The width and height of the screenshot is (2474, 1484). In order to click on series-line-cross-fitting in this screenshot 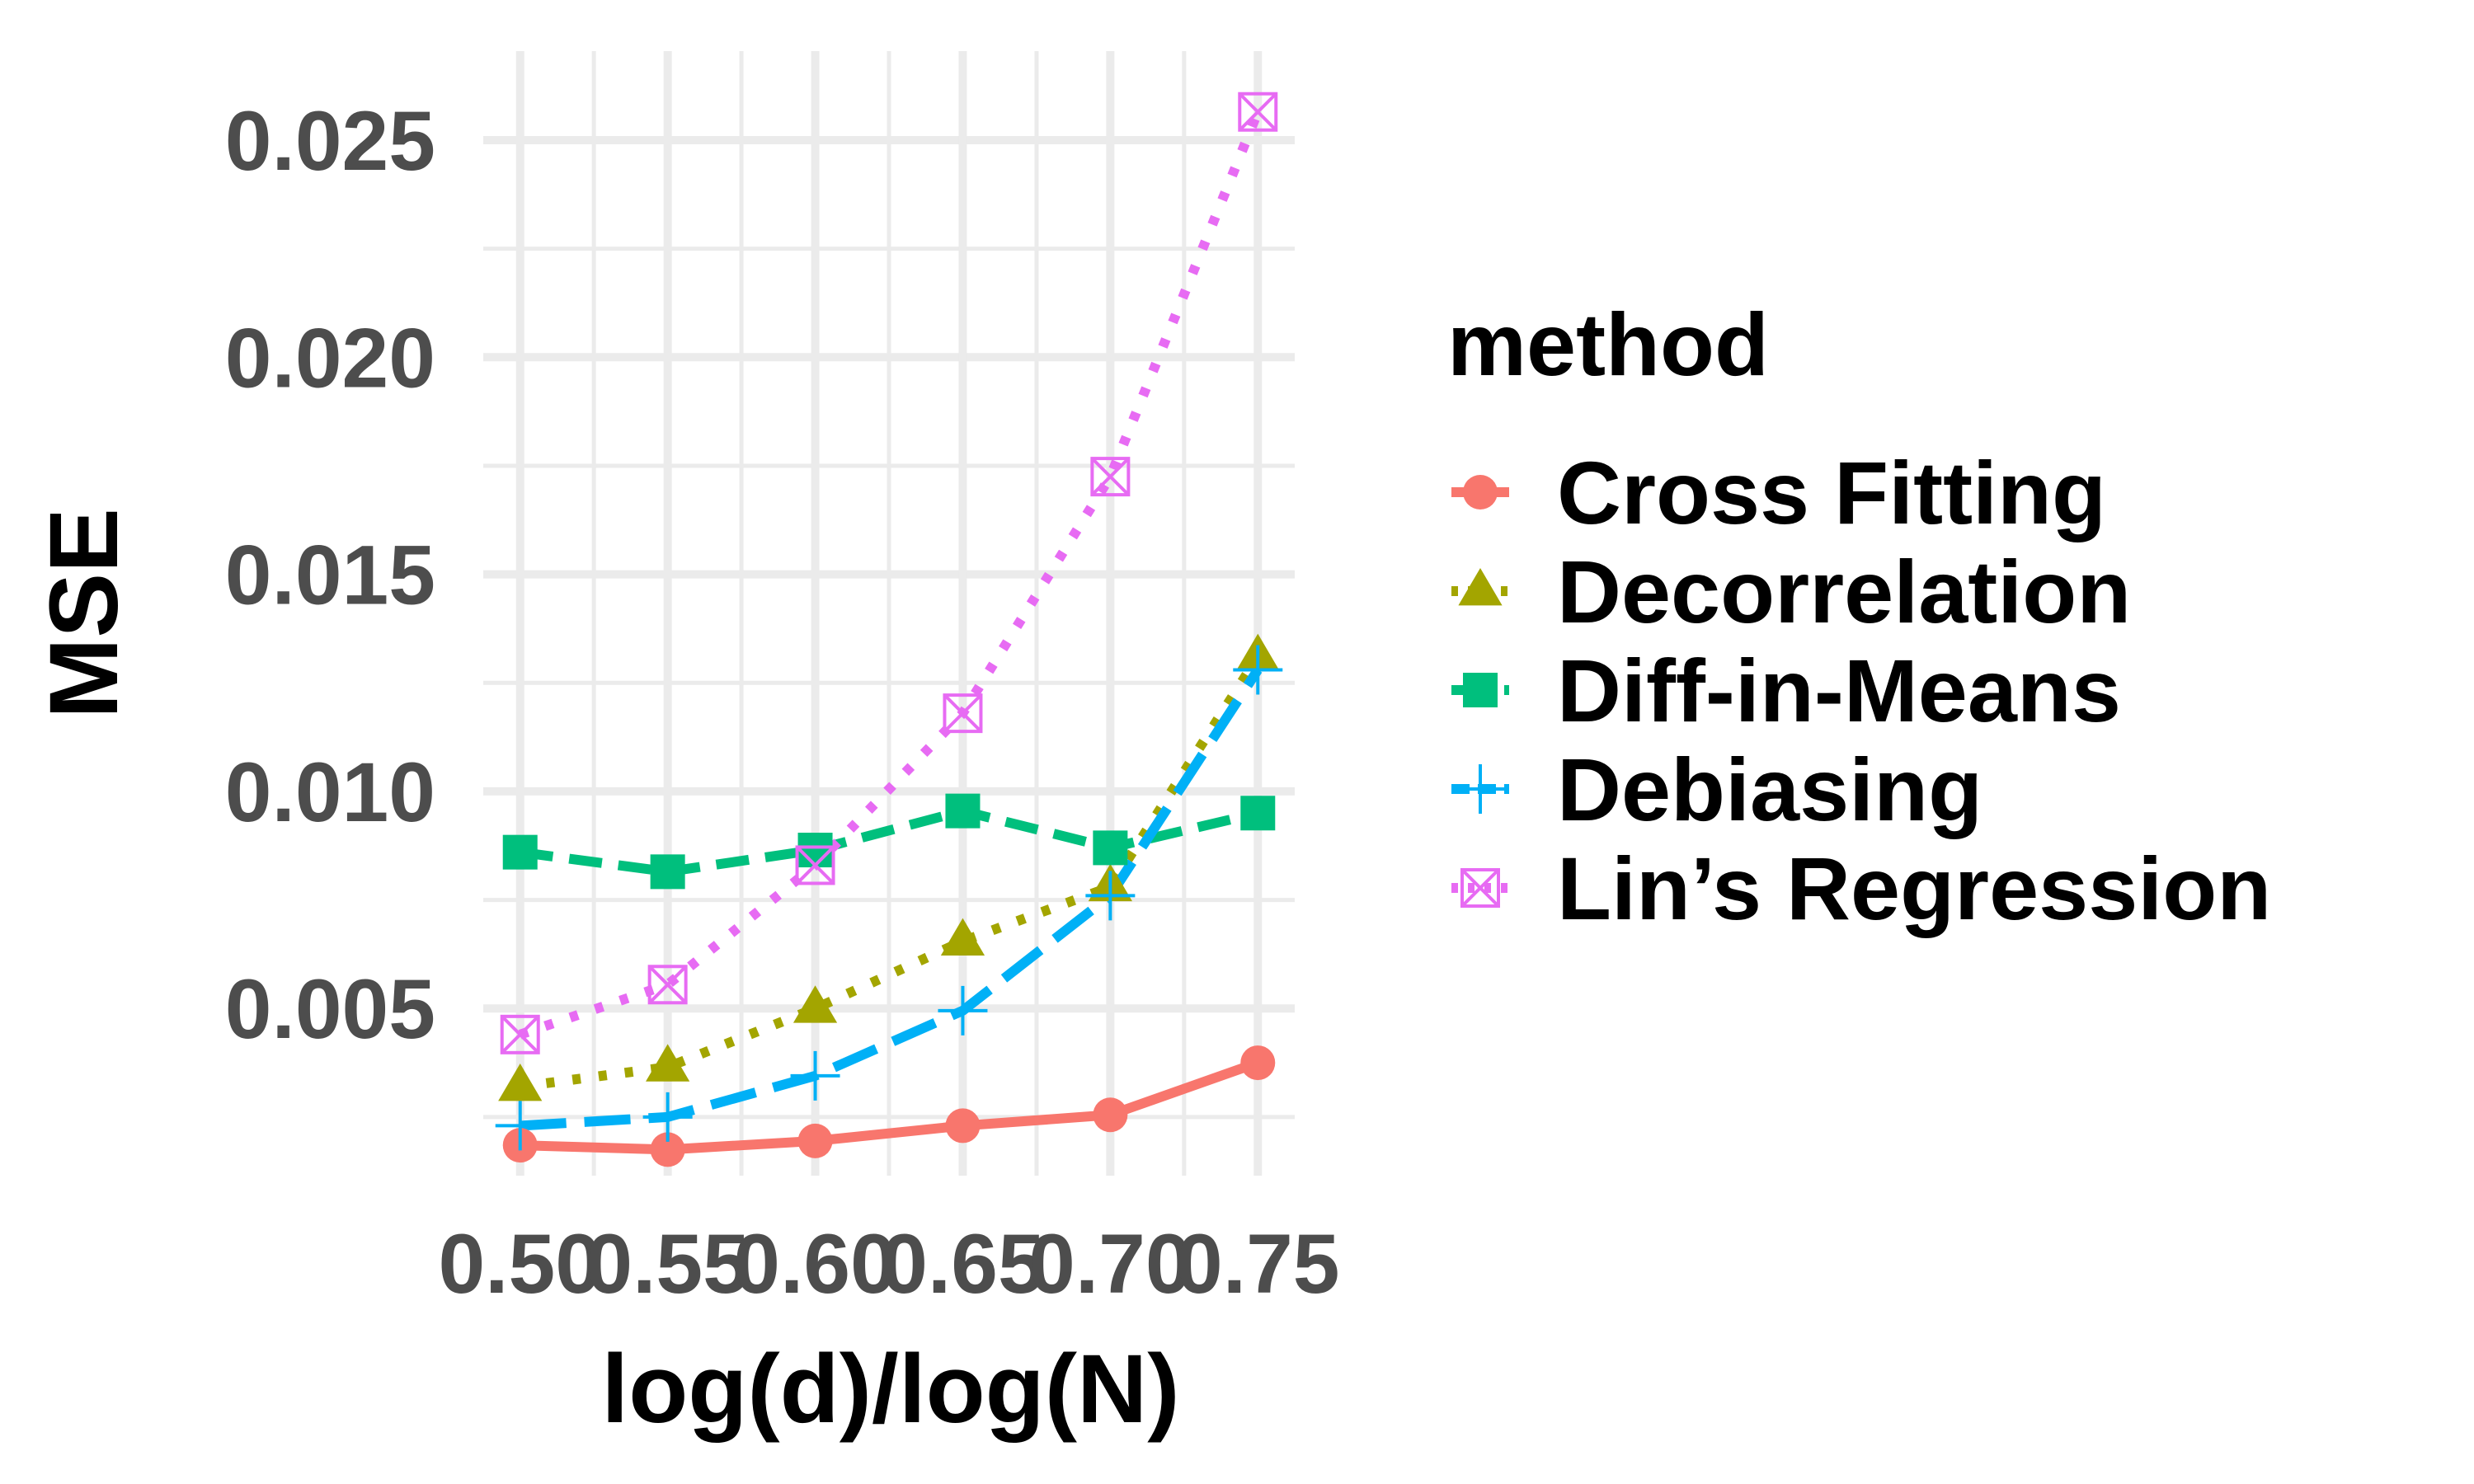, I will do `click(890, 1106)`.